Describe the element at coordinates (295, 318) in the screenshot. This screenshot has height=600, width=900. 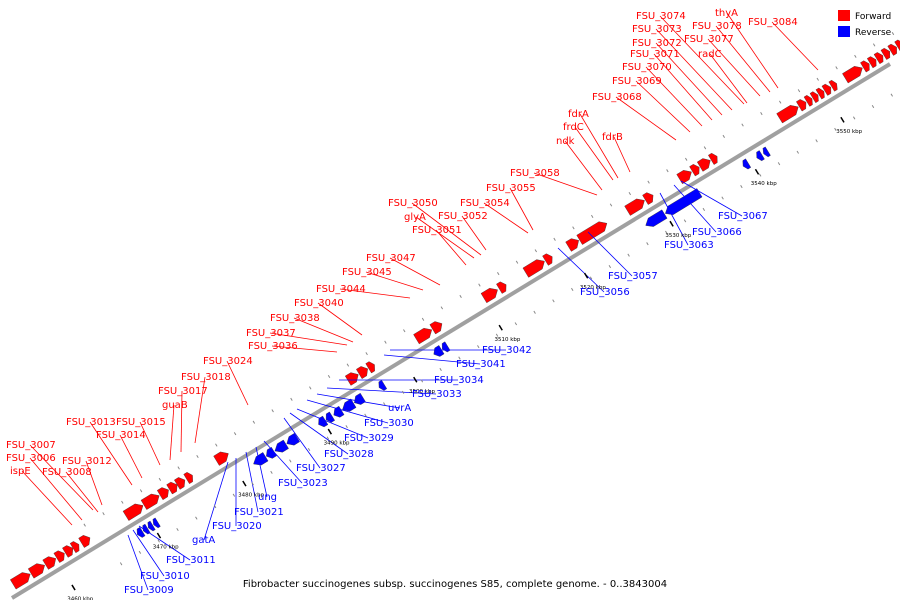
I see `gene-label-fsu-3038: FSU_3038` at that location.